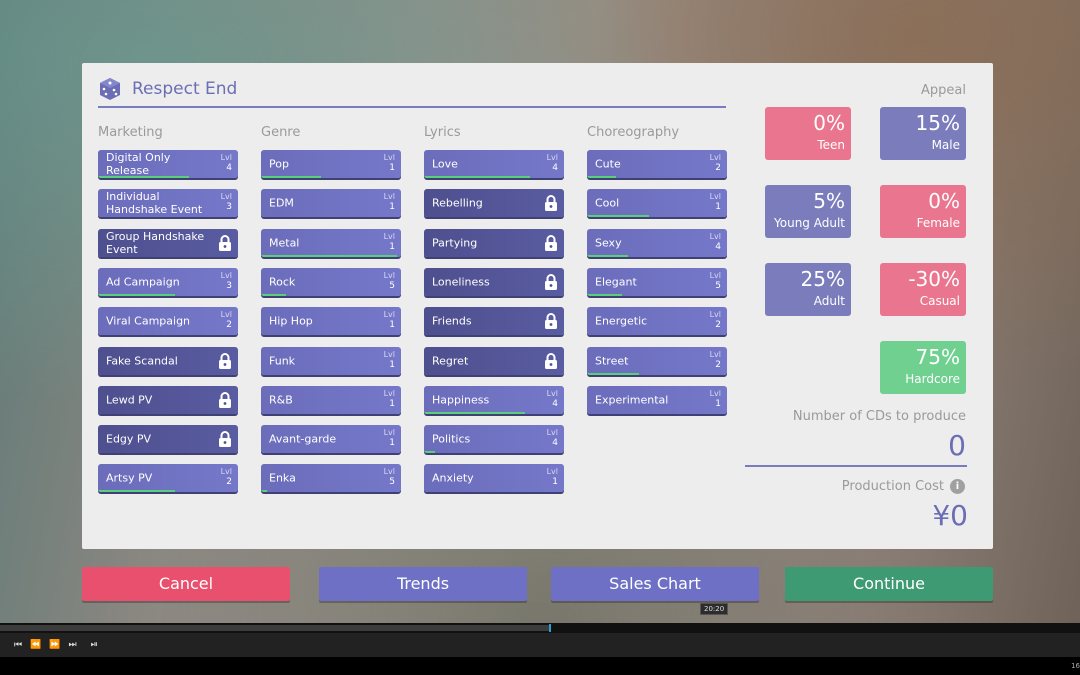 The width and height of the screenshot is (1080, 675). Describe the element at coordinates (494, 242) in the screenshot. I see `option-partying: Partying` at that location.